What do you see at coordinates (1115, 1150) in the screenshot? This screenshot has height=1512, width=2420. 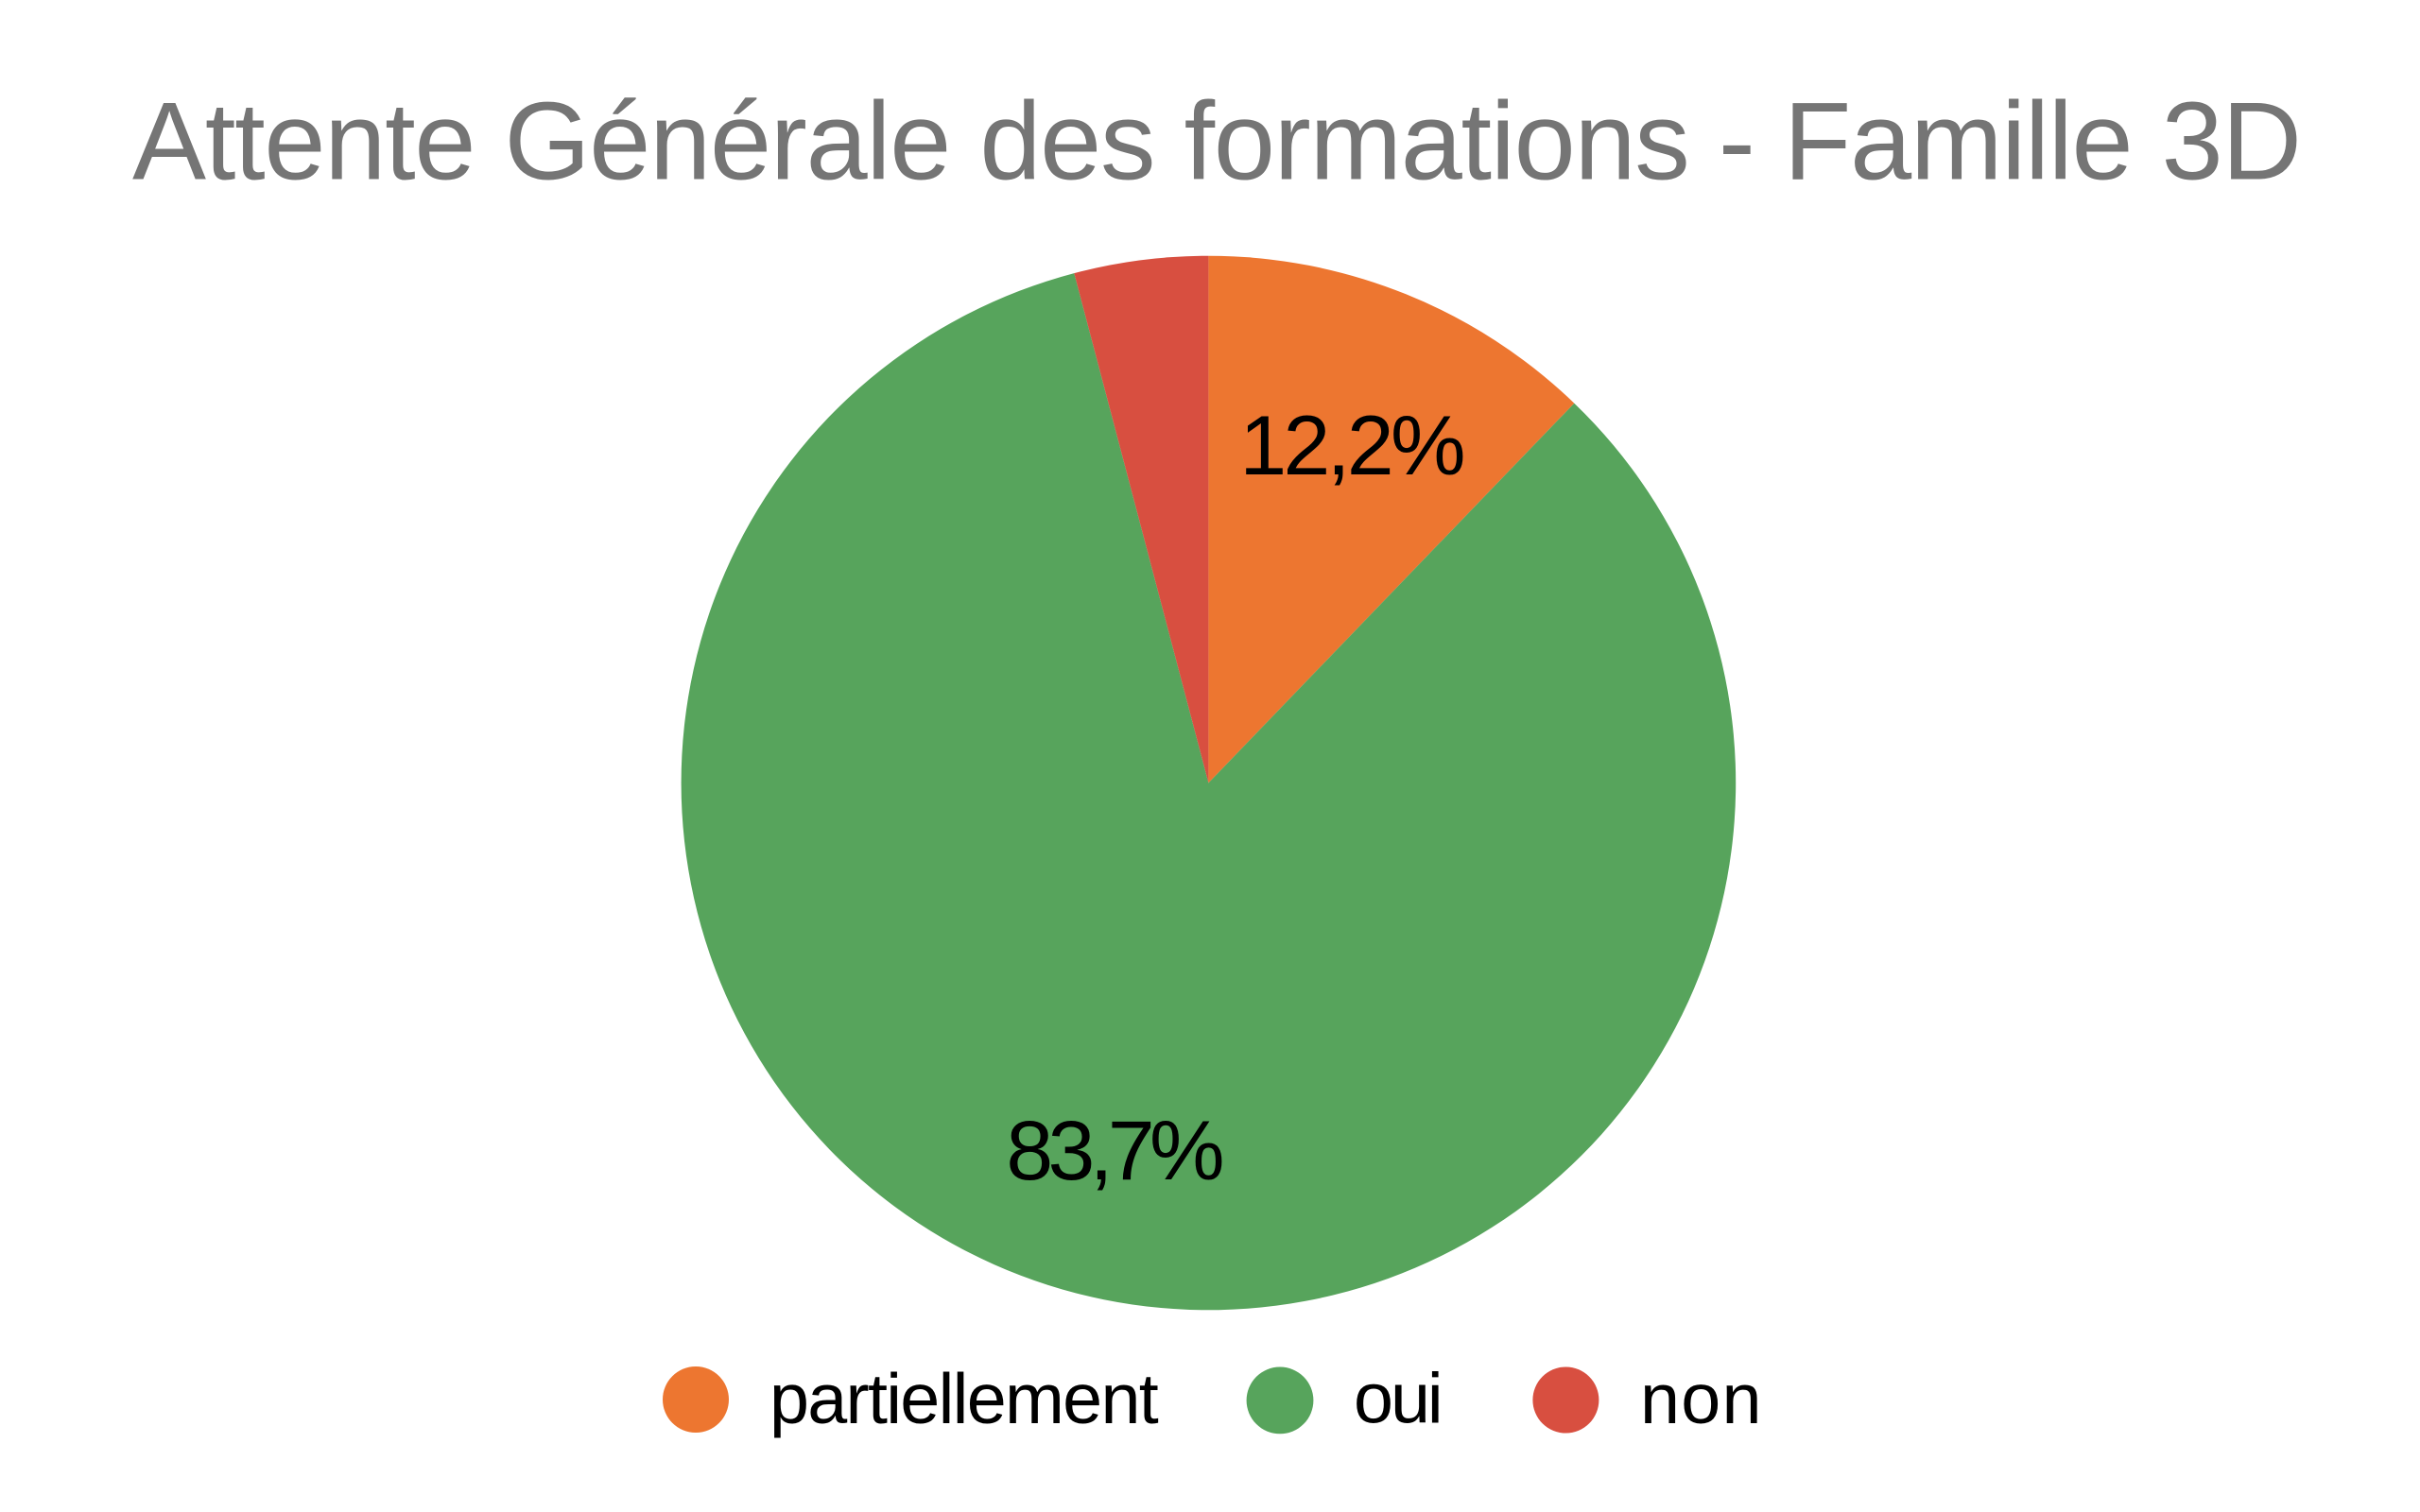 I see `svg-text: 83,7%` at bounding box center [1115, 1150].